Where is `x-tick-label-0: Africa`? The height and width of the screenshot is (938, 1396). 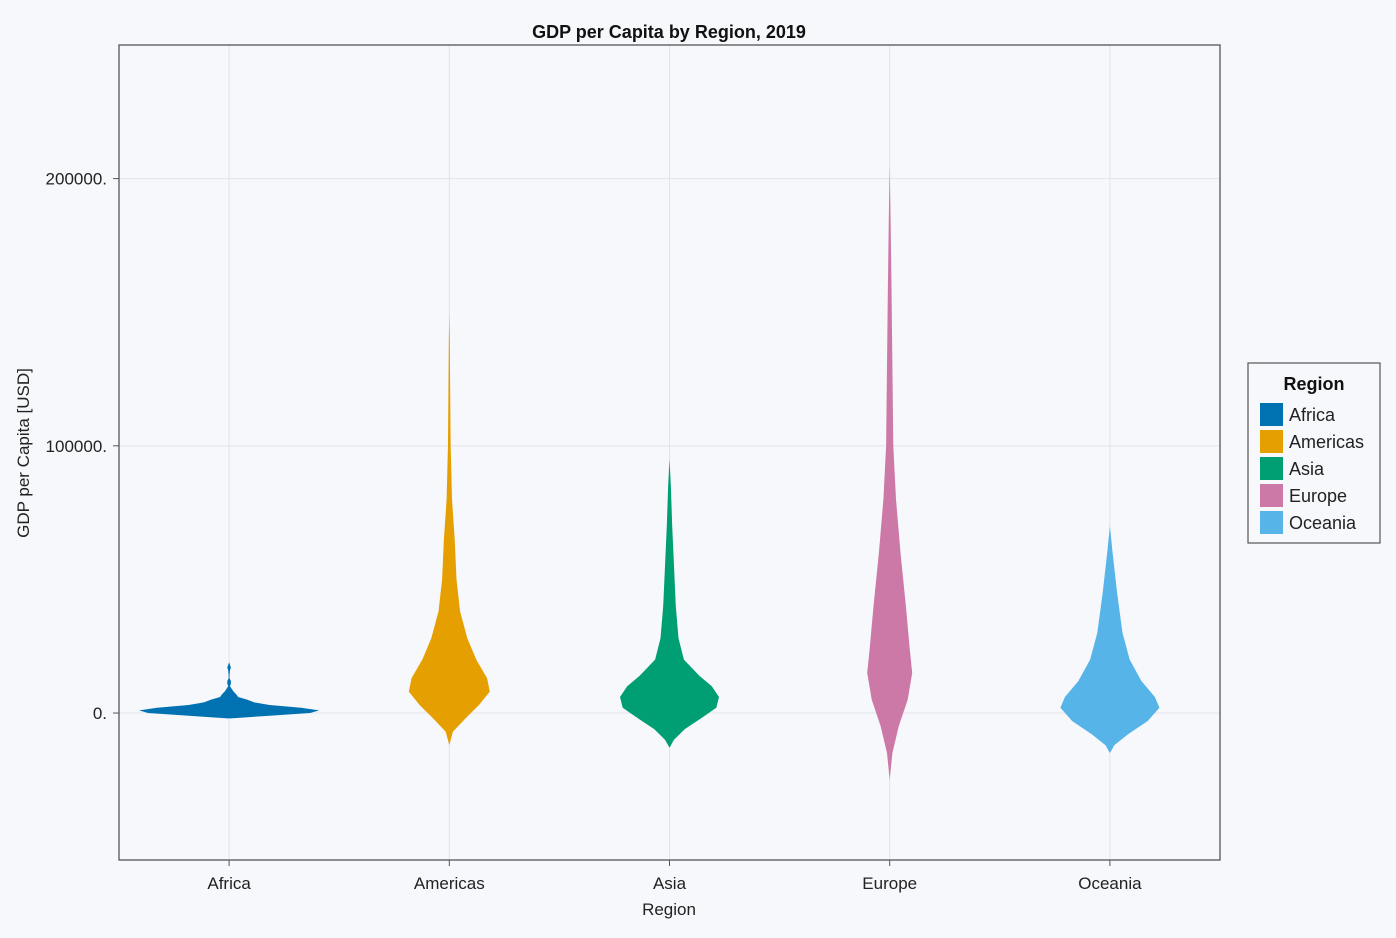
x-tick-label-0: Africa is located at coordinates (229, 883).